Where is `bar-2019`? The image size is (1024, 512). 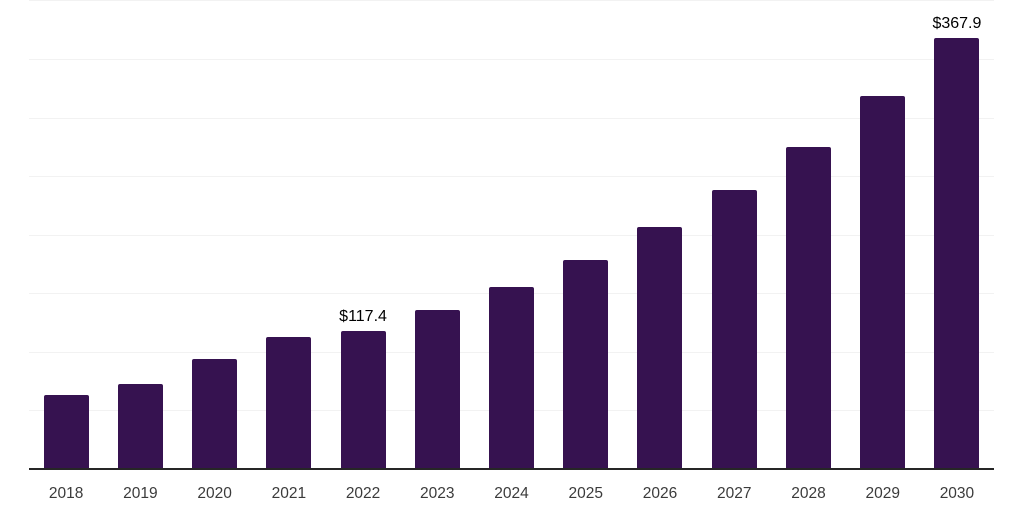
bar-2019 is located at coordinates (140, 426).